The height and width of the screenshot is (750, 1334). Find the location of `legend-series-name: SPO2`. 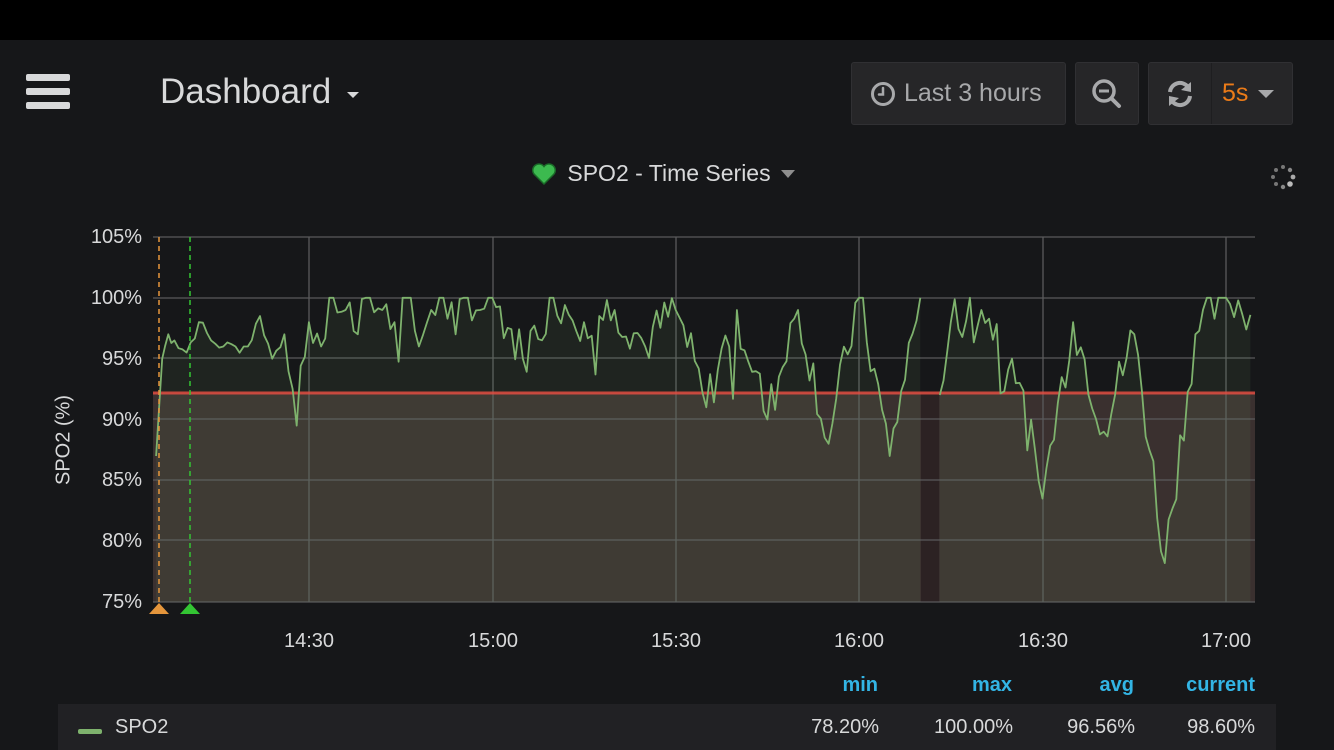

legend-series-name: SPO2 is located at coordinates (142, 727).